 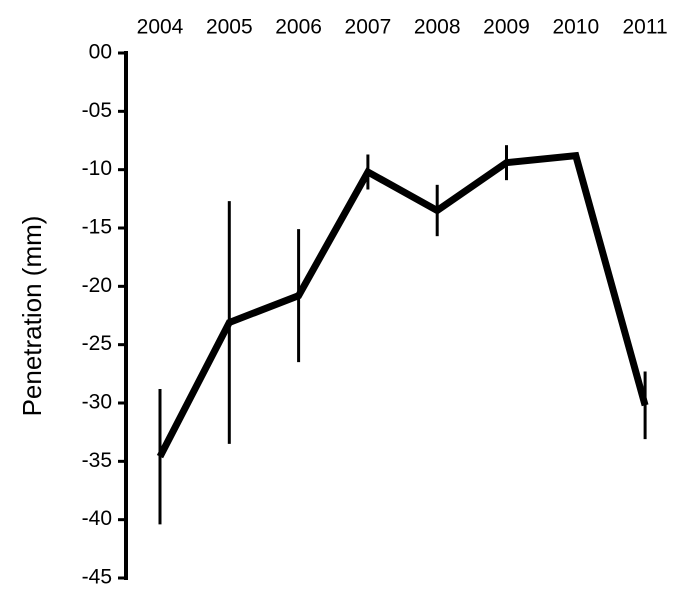 I want to click on y-tick-label: -30, so click(x=97, y=402).